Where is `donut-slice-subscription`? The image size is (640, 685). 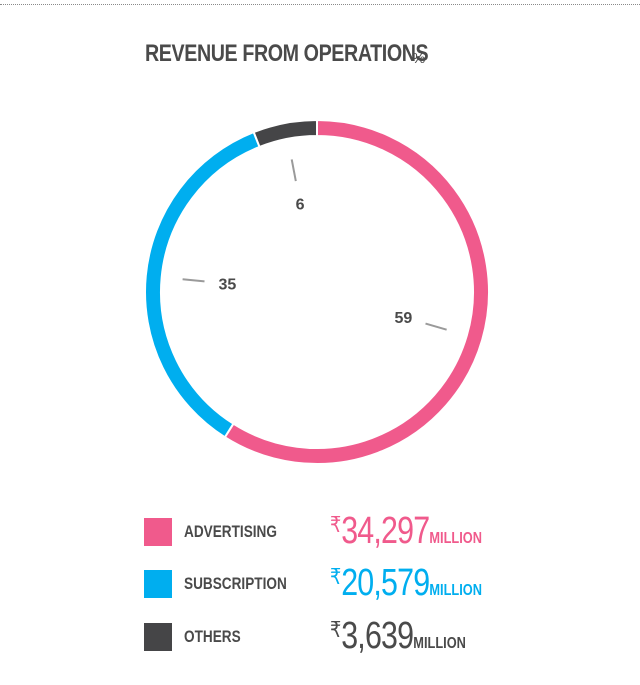
donut-slice-subscription is located at coordinates (202, 284).